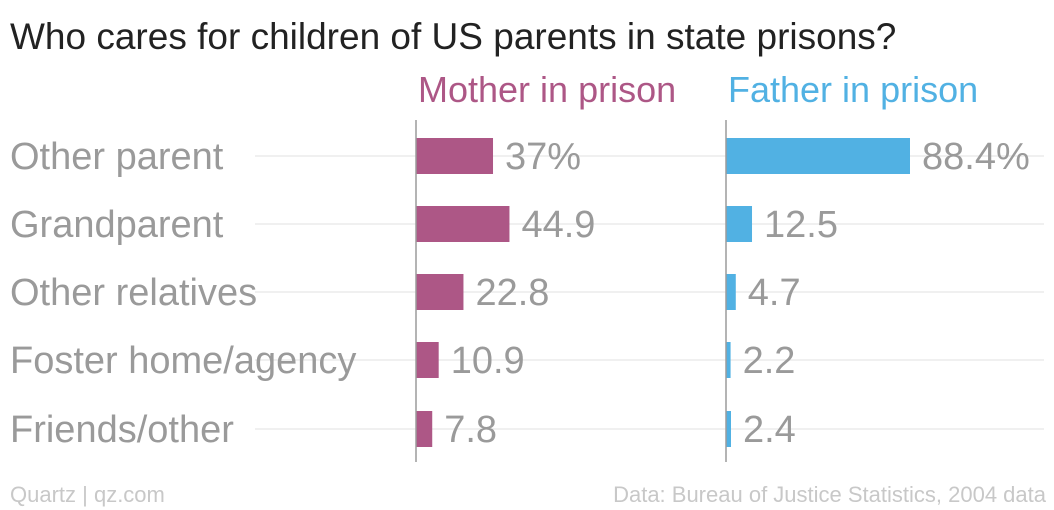 The width and height of the screenshot is (1054, 510). Describe the element at coordinates (117, 225) in the screenshot. I see `category-label: Grandparent` at that location.